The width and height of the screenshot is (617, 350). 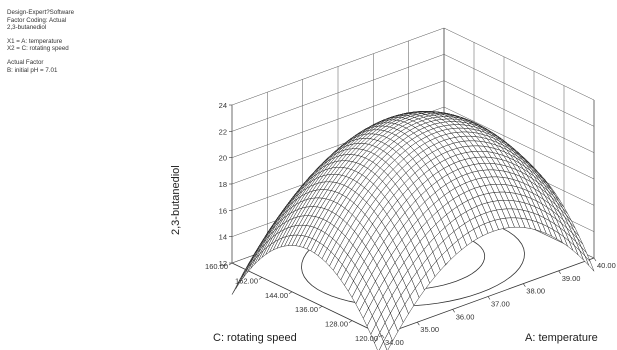 I want to click on x-tick-label: 40.00, so click(x=606, y=265).